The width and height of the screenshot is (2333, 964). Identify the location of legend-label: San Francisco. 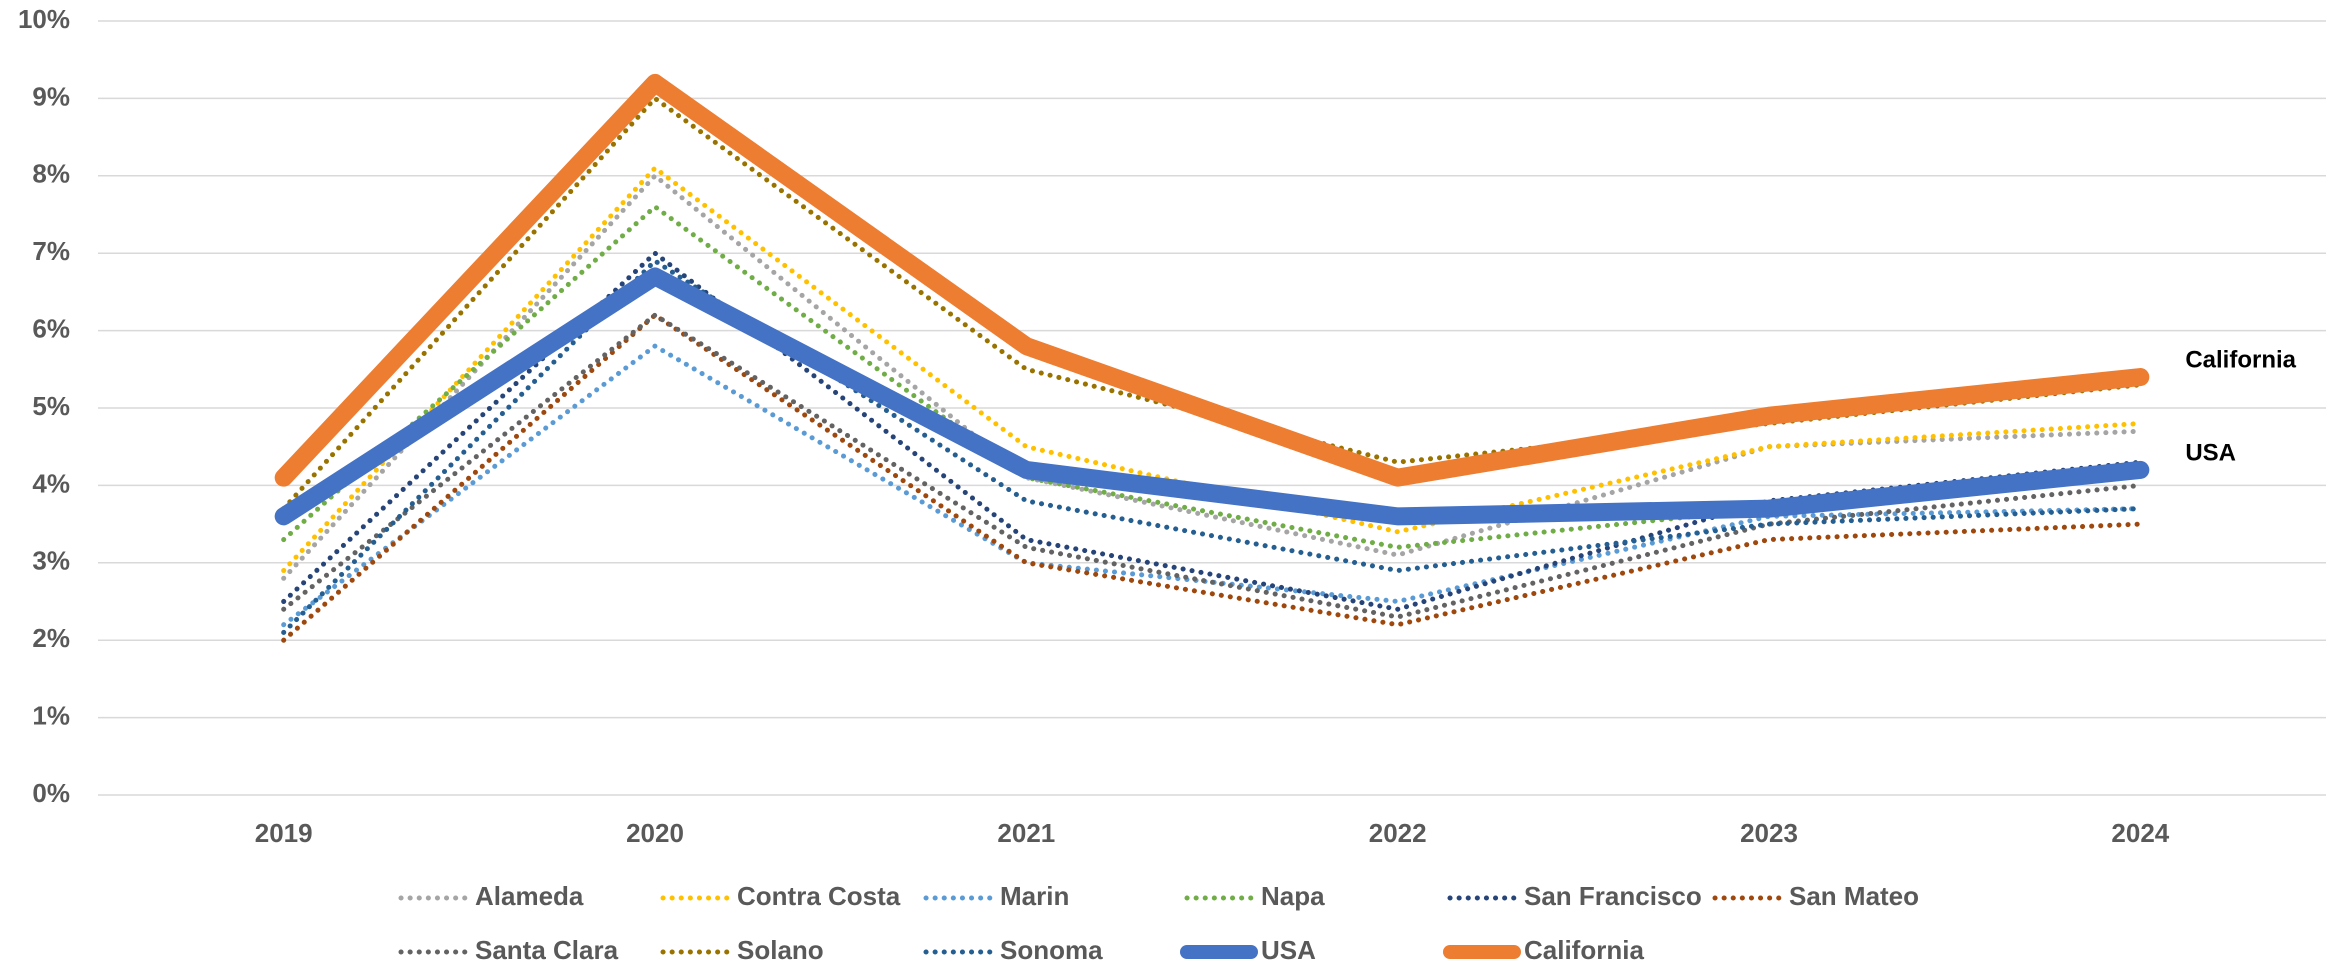
(1613, 896).